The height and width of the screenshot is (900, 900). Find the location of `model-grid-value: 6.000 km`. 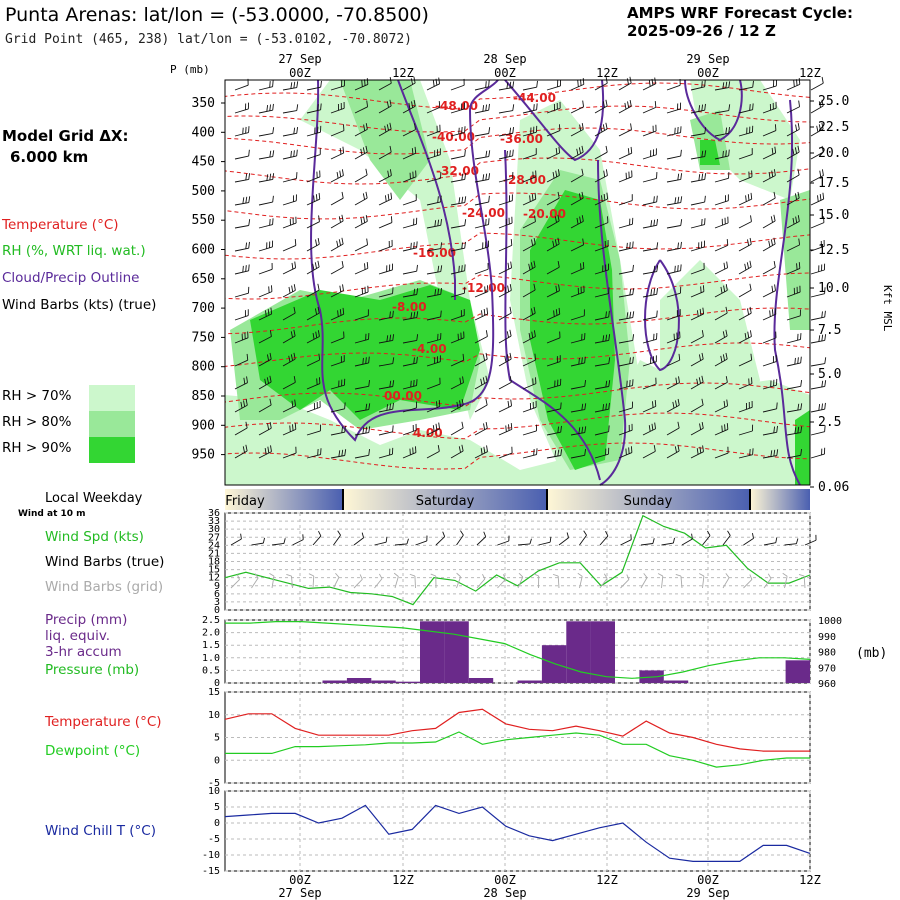

model-grid-value: 6.000 km is located at coordinates (49, 157).